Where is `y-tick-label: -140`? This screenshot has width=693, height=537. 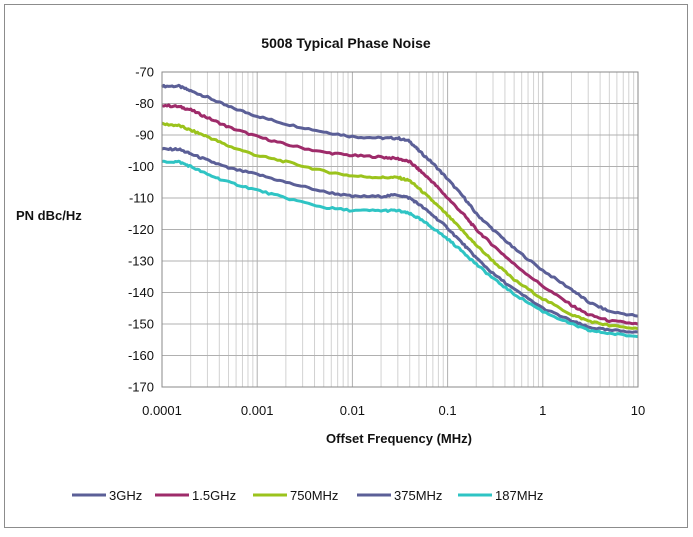 y-tick-label: -140 is located at coordinates (141, 292).